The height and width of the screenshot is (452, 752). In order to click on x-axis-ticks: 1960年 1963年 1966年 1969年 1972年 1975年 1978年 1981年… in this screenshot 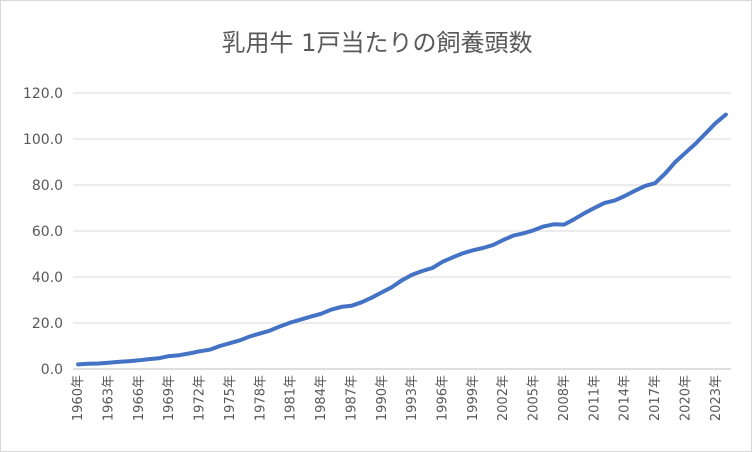, I will do `click(397, 398)`.